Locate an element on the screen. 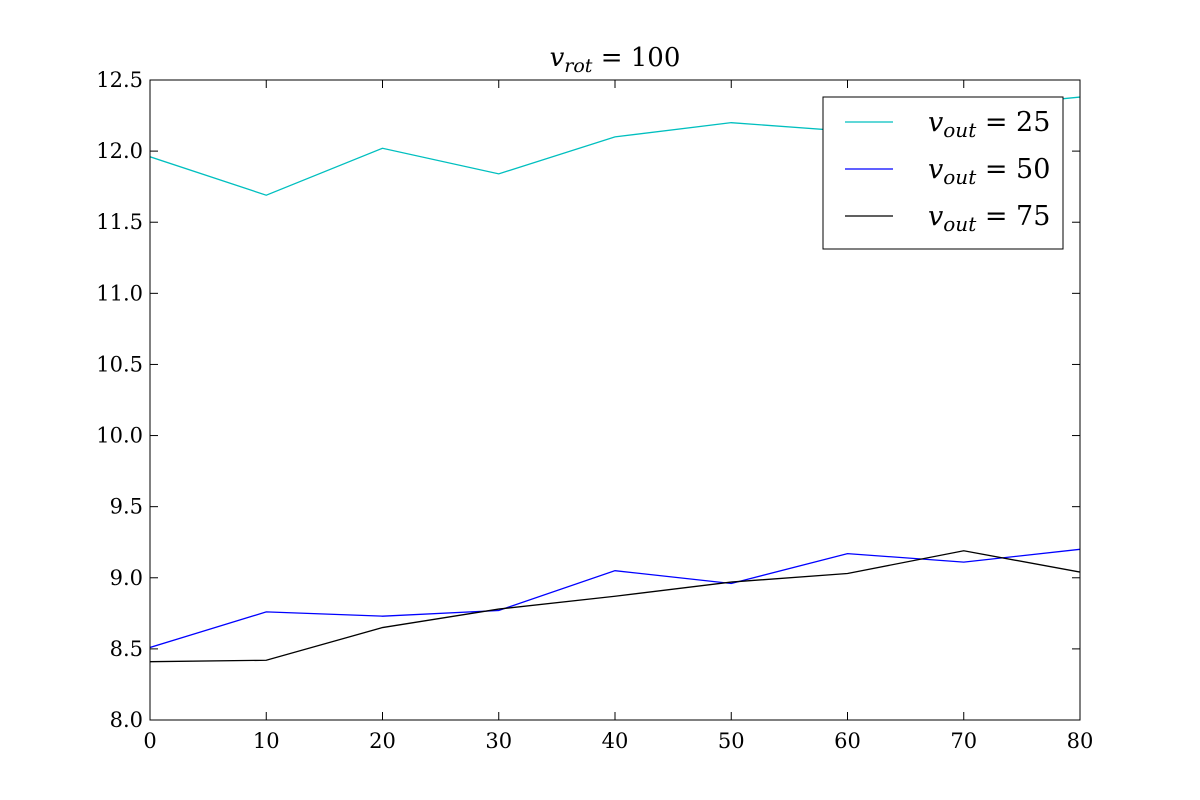 This screenshot has width=1200, height=800. y-tick-label: 9.5 is located at coordinates (126, 507).